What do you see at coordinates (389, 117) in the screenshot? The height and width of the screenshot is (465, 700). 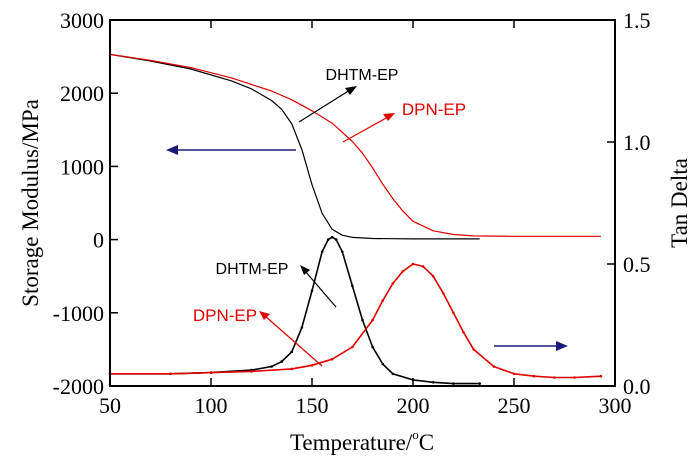 I see `annotation-arrowhead-dpn-ep-modulus` at bounding box center [389, 117].